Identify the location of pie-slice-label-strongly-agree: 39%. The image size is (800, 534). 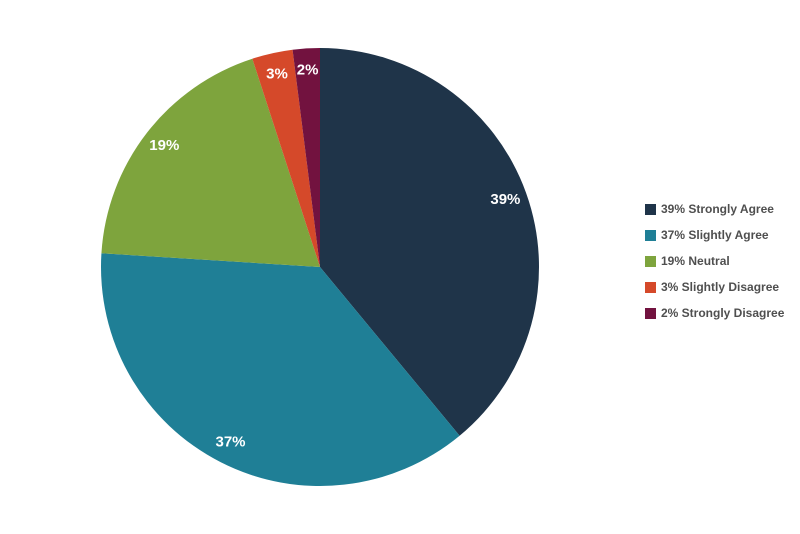
(505, 199).